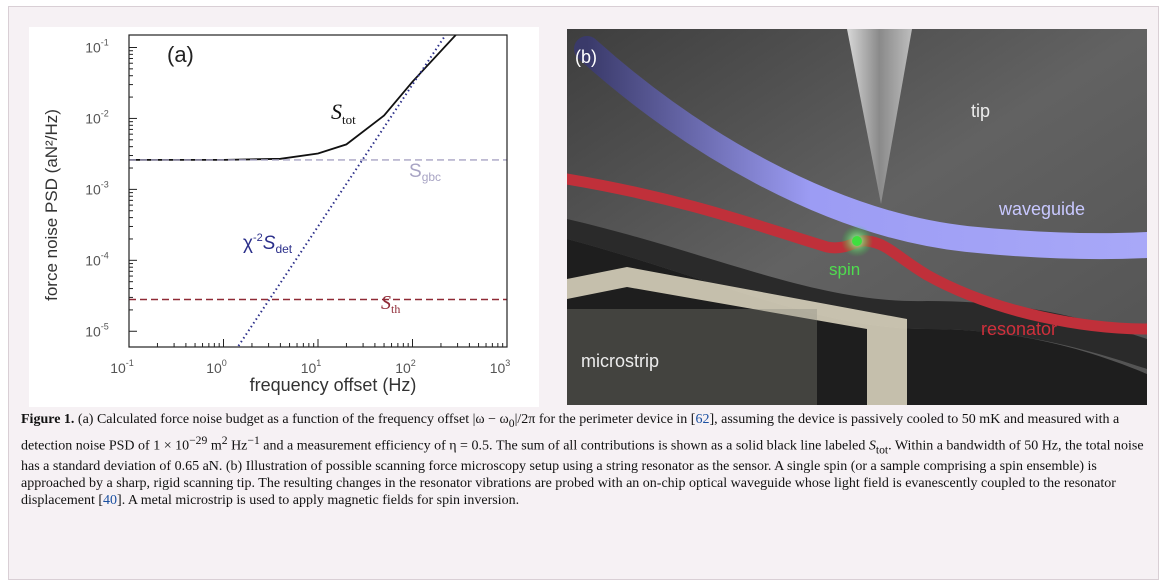 This screenshot has width=1169, height=584. What do you see at coordinates (980, 111) in the screenshot?
I see `tip-label: tip` at bounding box center [980, 111].